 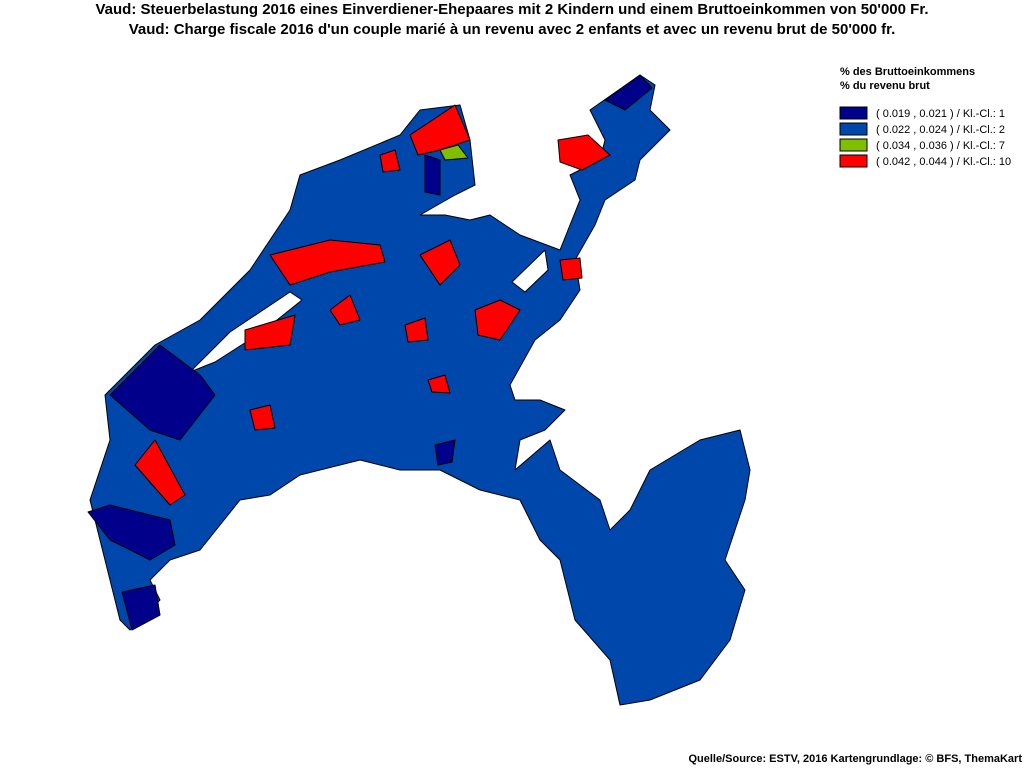 I want to click on legend-label: ( 0.022 , 0.024 ) / Kl.-Cl.: 2, so click(x=940, y=130).